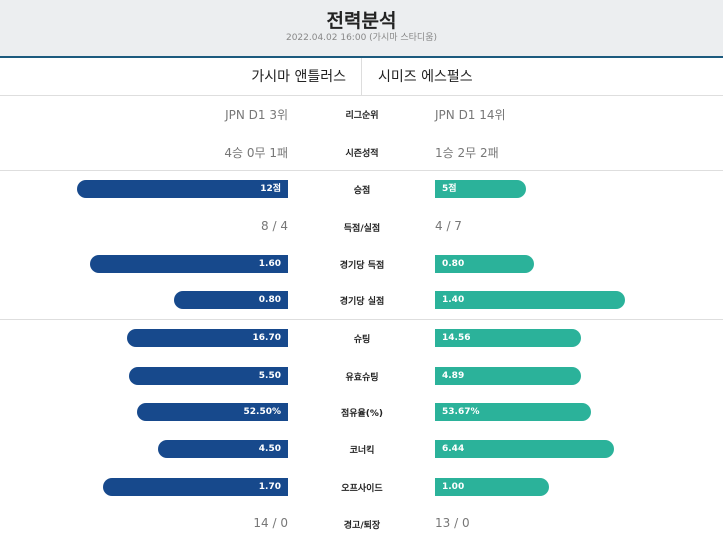  I want to click on home-stat-bar: 52.50%, so click(212, 412).